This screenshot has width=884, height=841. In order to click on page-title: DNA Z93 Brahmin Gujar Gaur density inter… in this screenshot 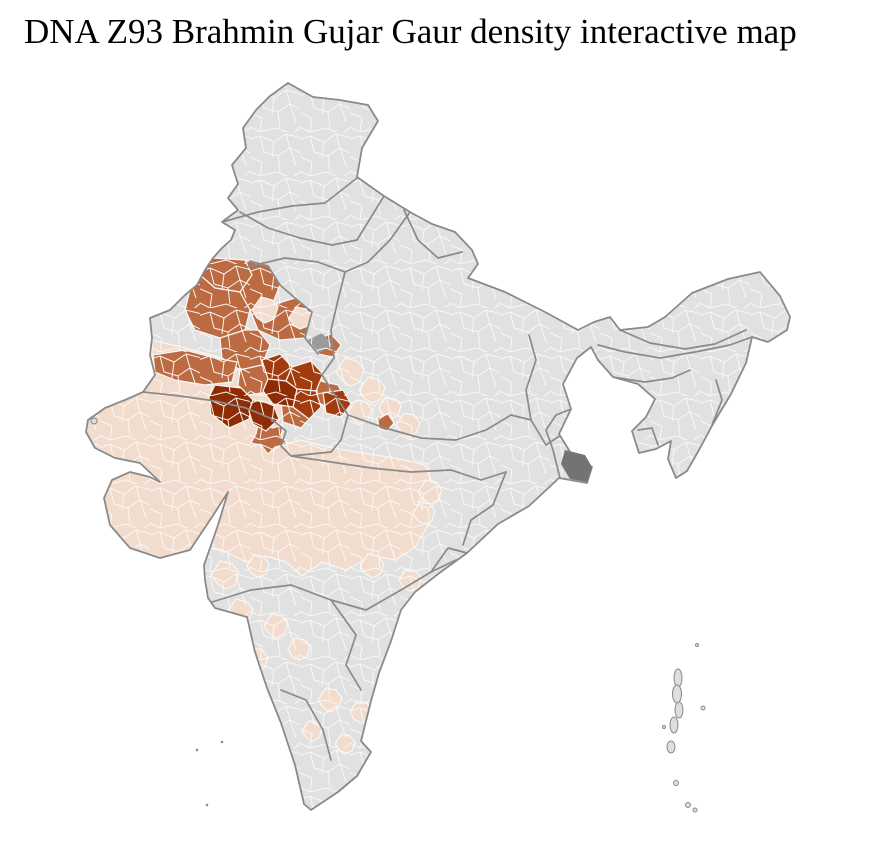, I will do `click(410, 31)`.